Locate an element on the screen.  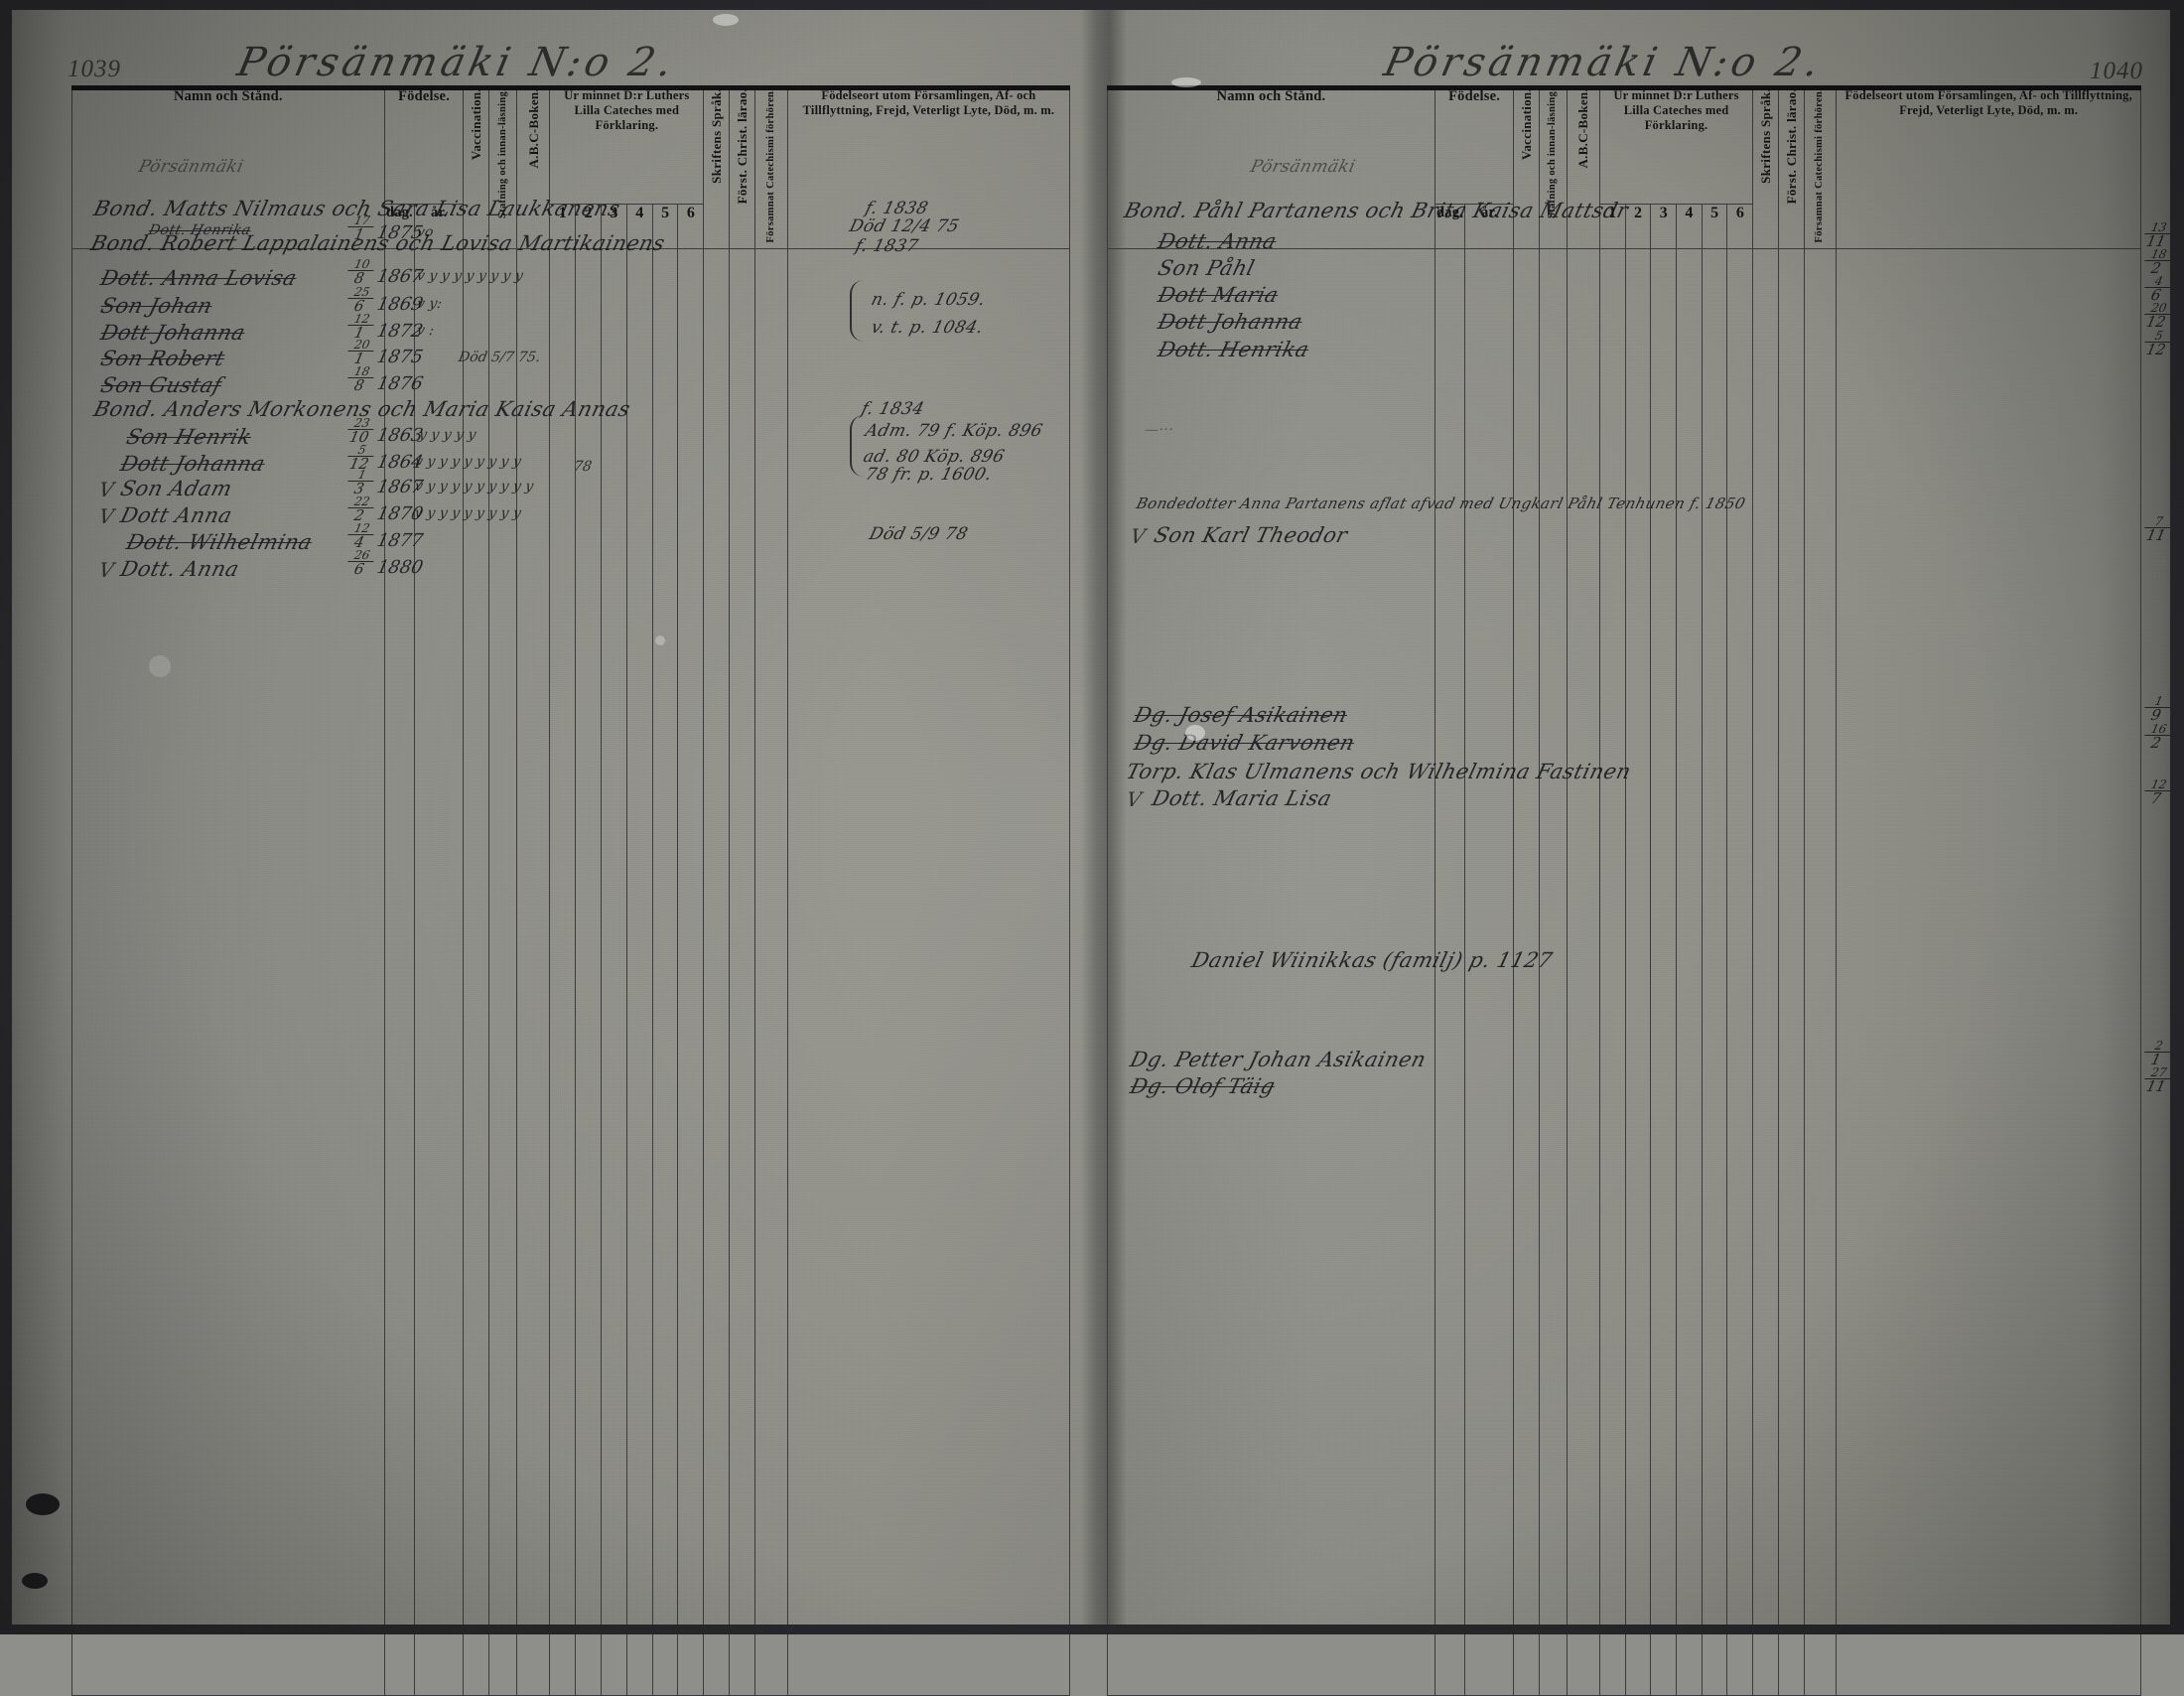
left-note-2: f. 1837 is located at coordinates (887, 246).